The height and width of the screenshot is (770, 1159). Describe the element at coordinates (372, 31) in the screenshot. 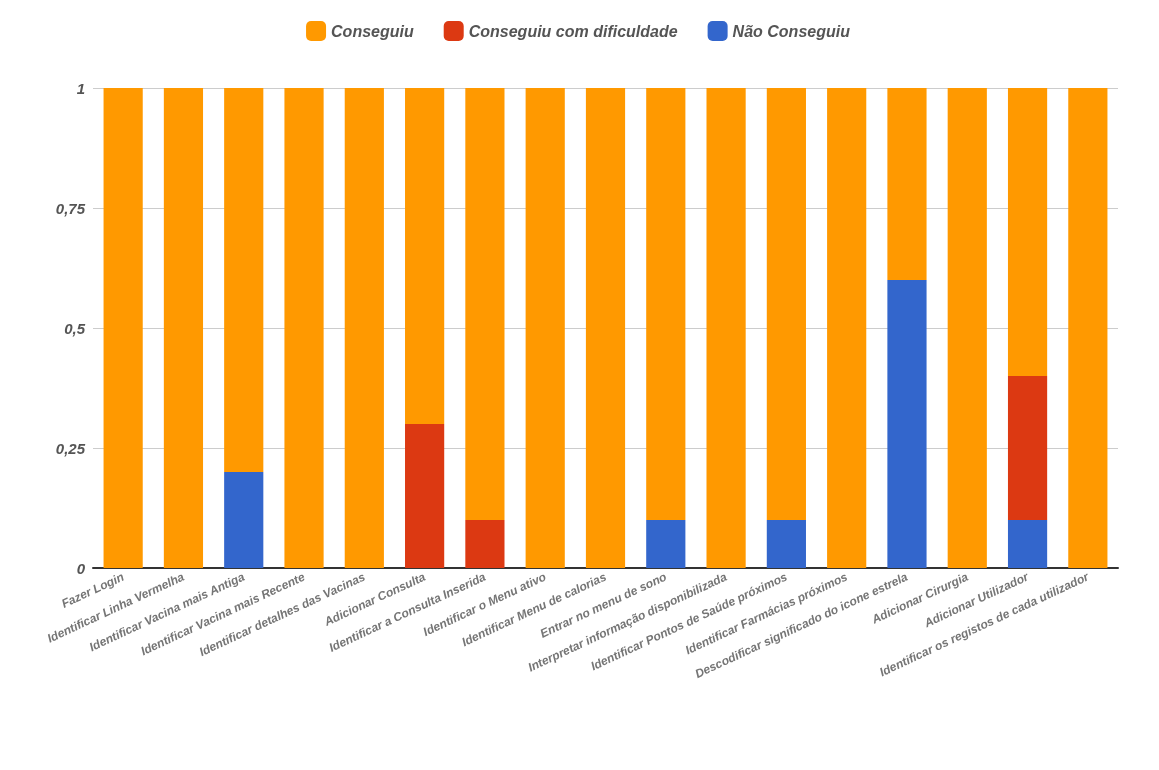

I see `legend-label: Conseguiu` at that location.